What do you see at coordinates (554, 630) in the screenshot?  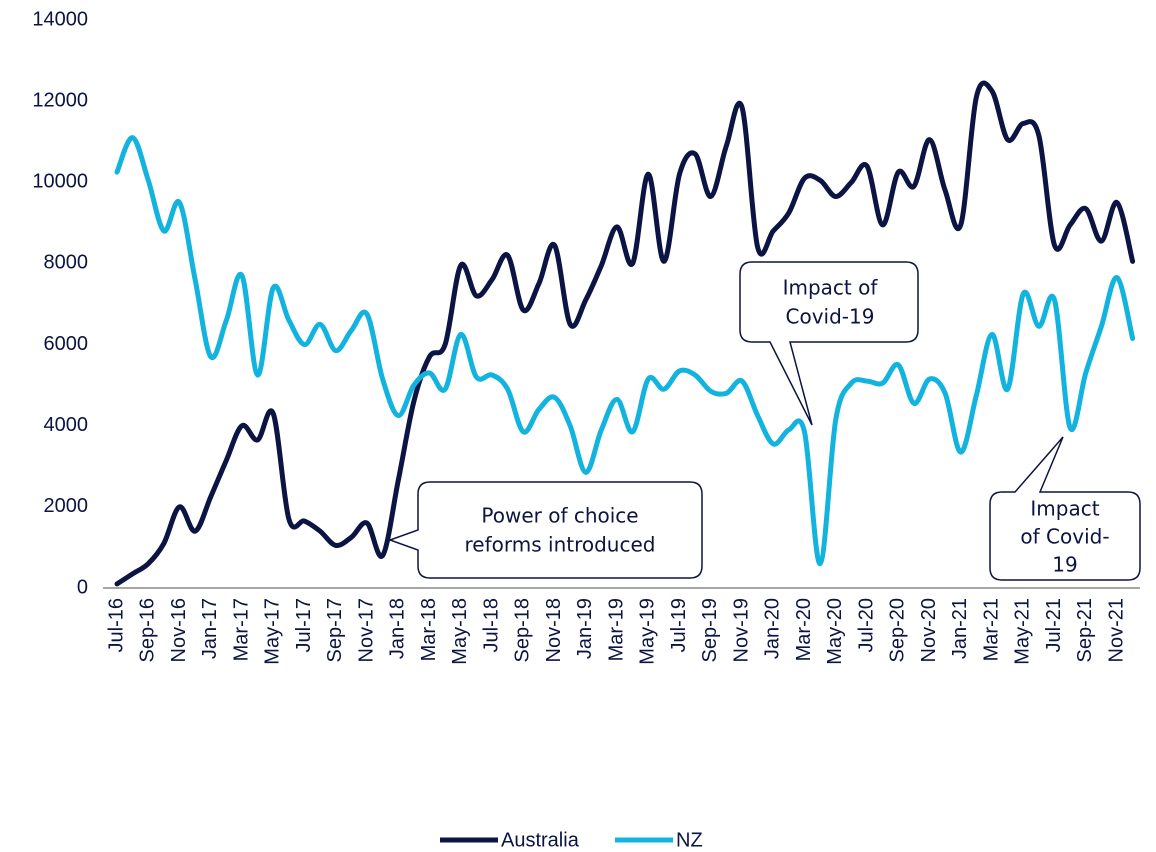 I see `x-tick-label: Nov-18` at bounding box center [554, 630].